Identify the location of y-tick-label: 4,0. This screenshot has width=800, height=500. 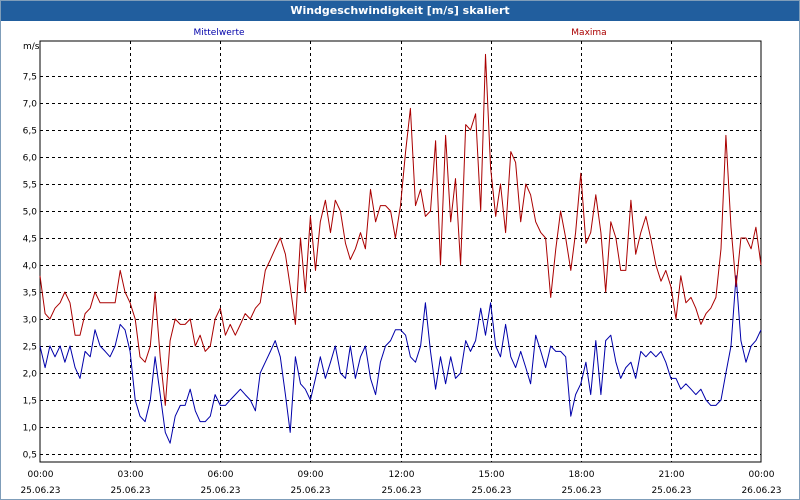
(30, 267).